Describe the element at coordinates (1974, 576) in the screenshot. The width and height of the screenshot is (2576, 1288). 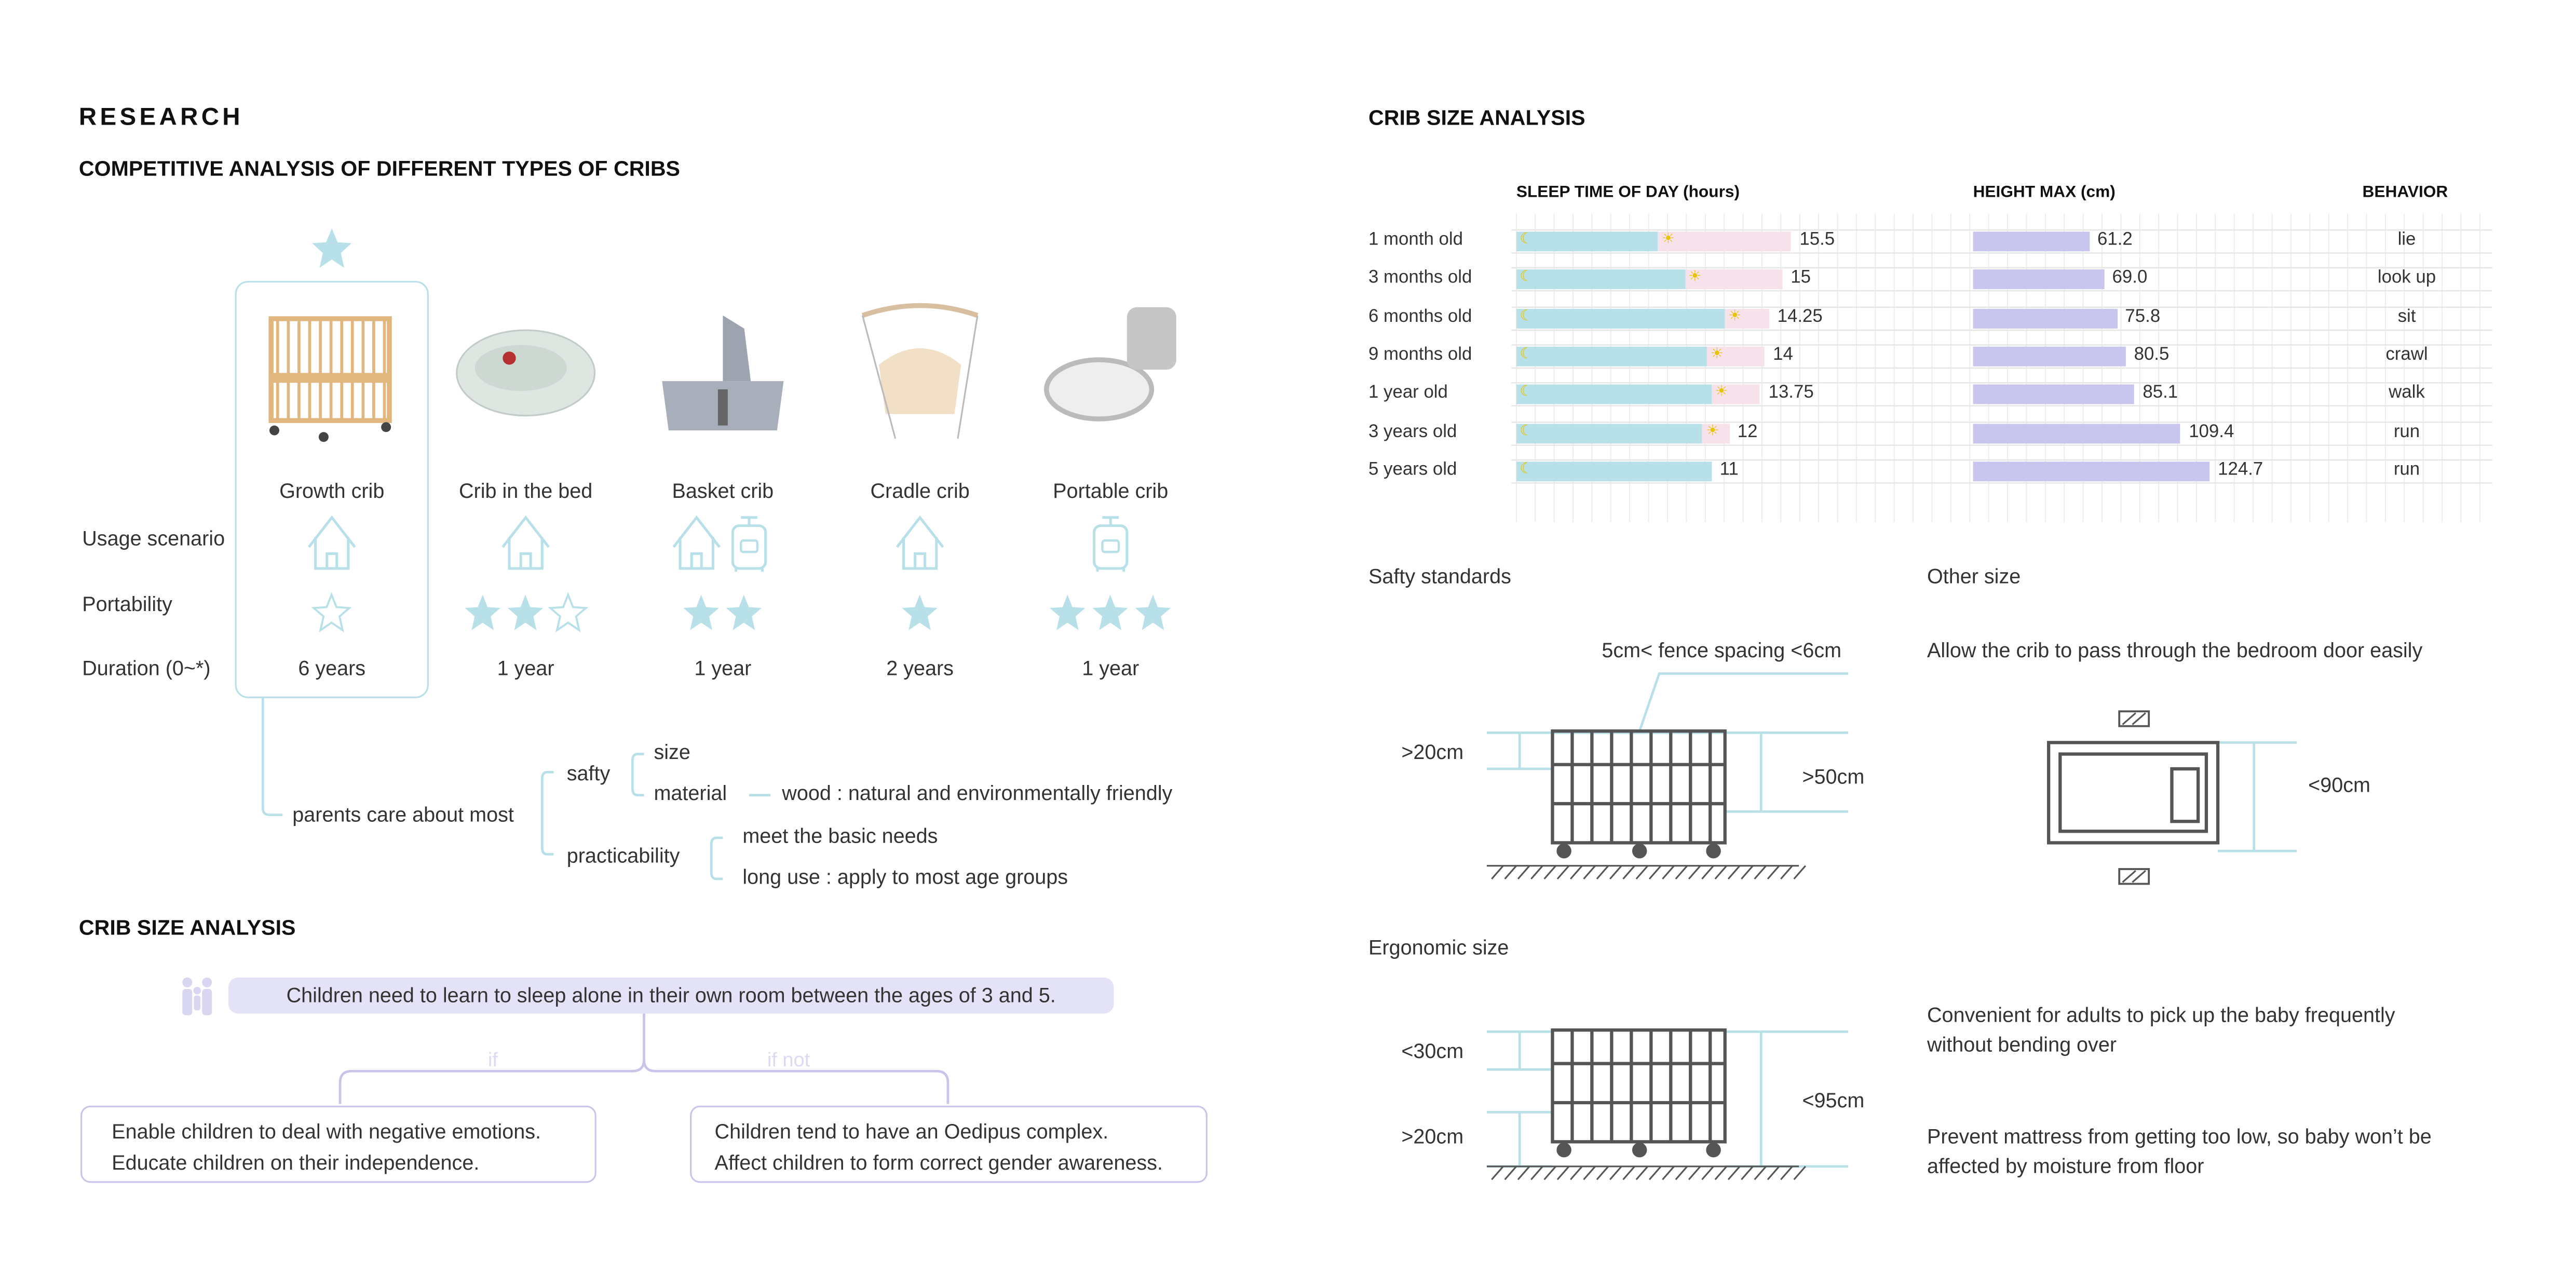
I see `other-size-title: Other size` at that location.